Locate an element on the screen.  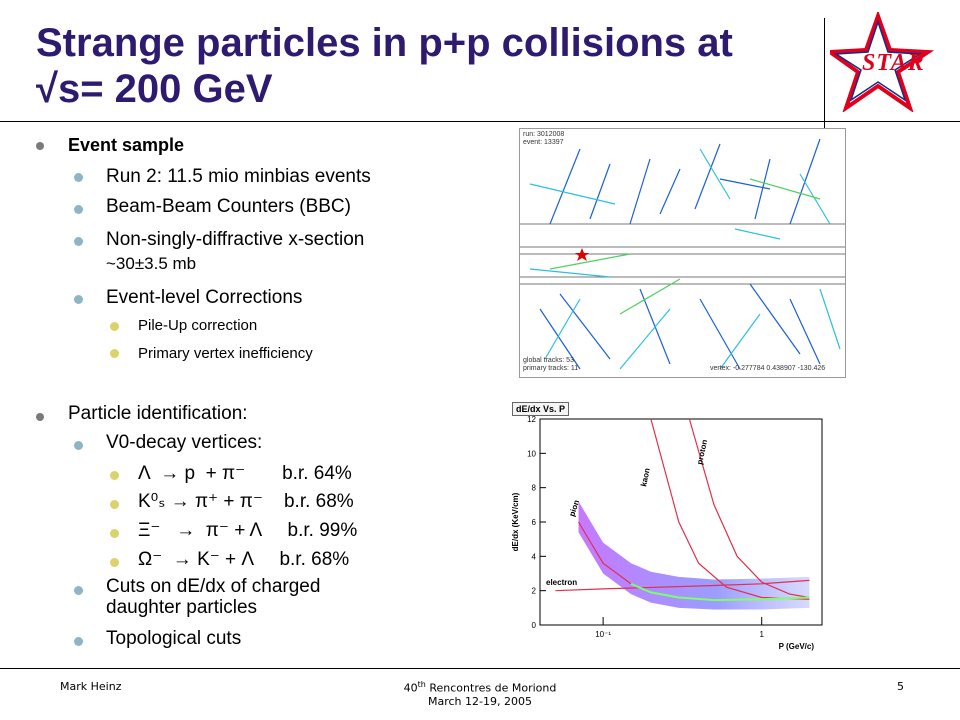
curve-proton is located at coordinates (749, 508).